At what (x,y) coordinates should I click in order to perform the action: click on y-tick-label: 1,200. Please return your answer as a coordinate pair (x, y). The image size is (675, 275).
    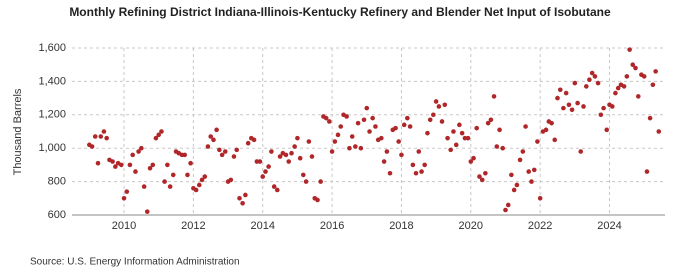
    Looking at the image, I should click on (52, 115).